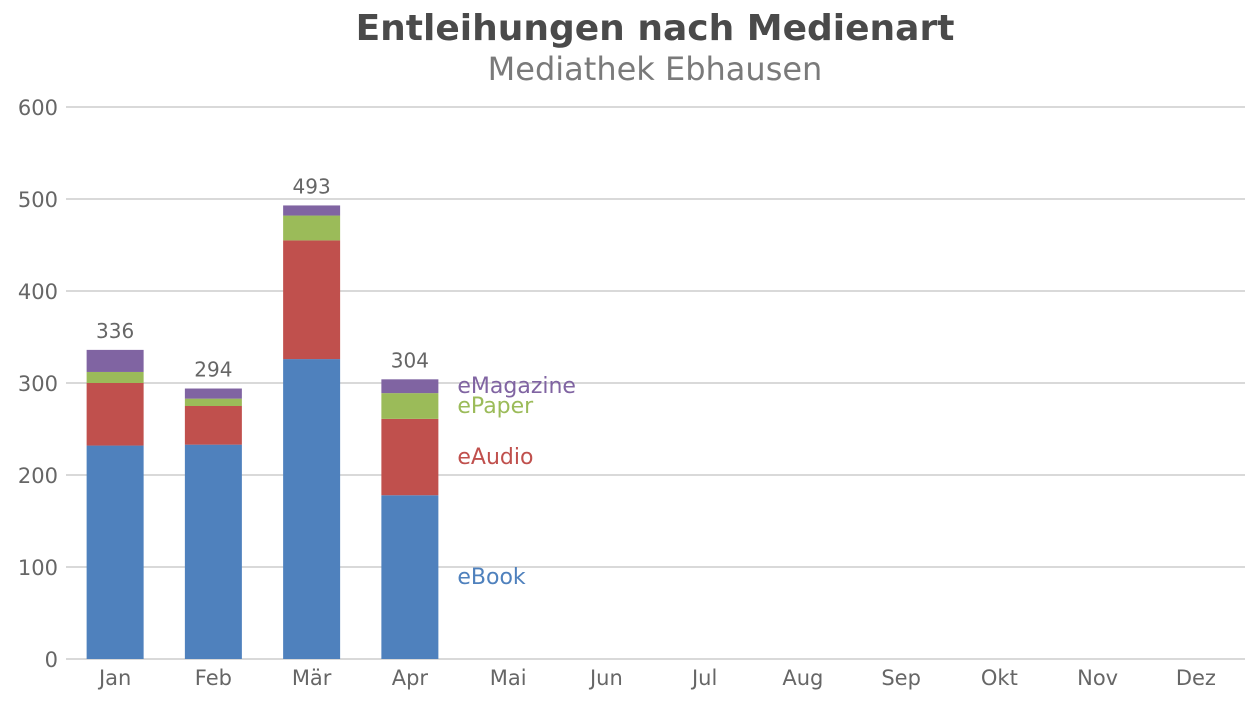  Describe the element at coordinates (213, 402) in the screenshot. I see `bar-epaper-feb` at that location.